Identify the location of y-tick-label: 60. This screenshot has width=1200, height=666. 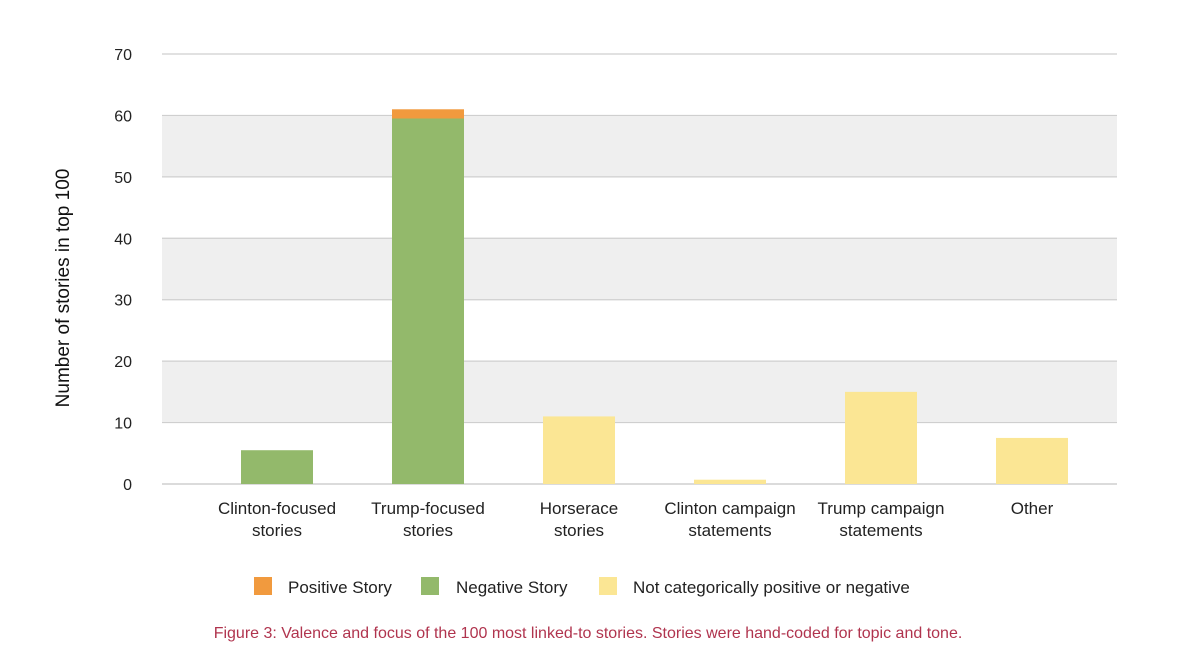
(123, 116).